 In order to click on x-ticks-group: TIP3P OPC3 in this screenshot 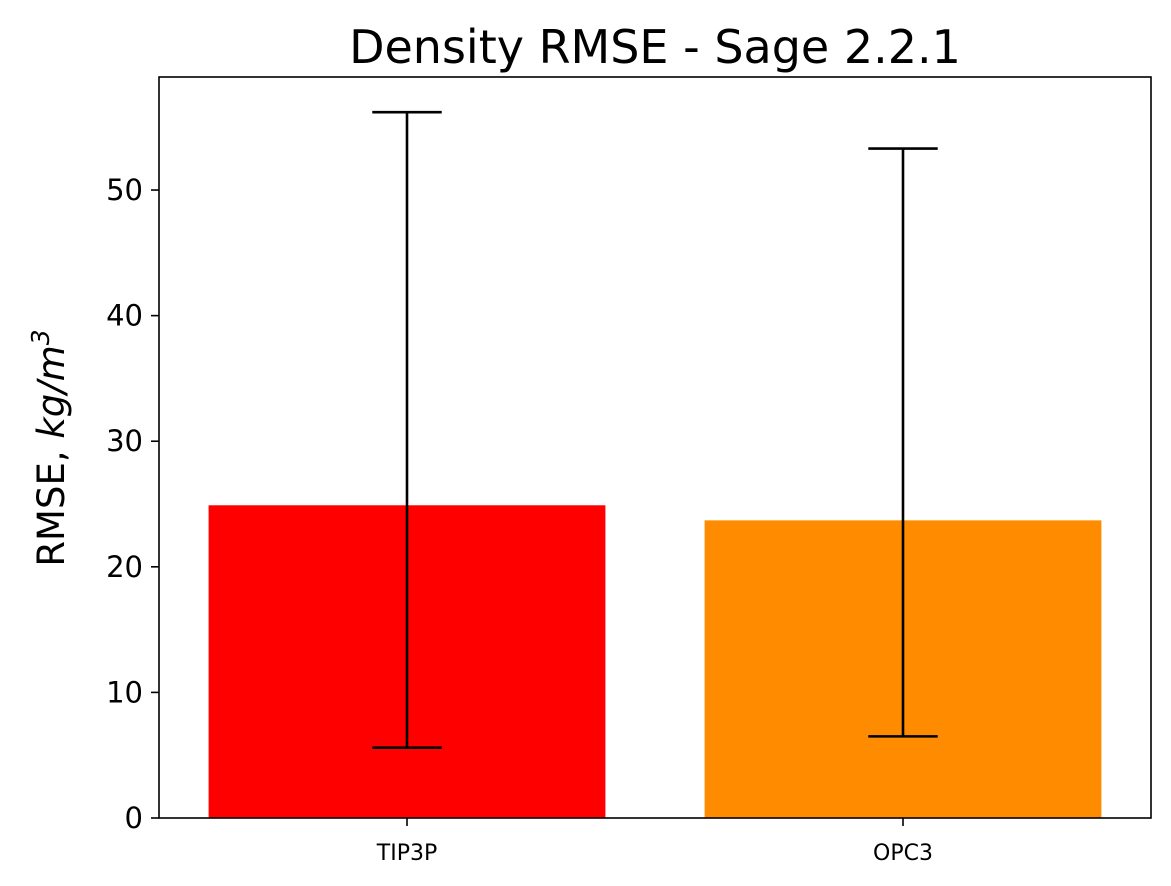, I will do `click(654, 842)`.